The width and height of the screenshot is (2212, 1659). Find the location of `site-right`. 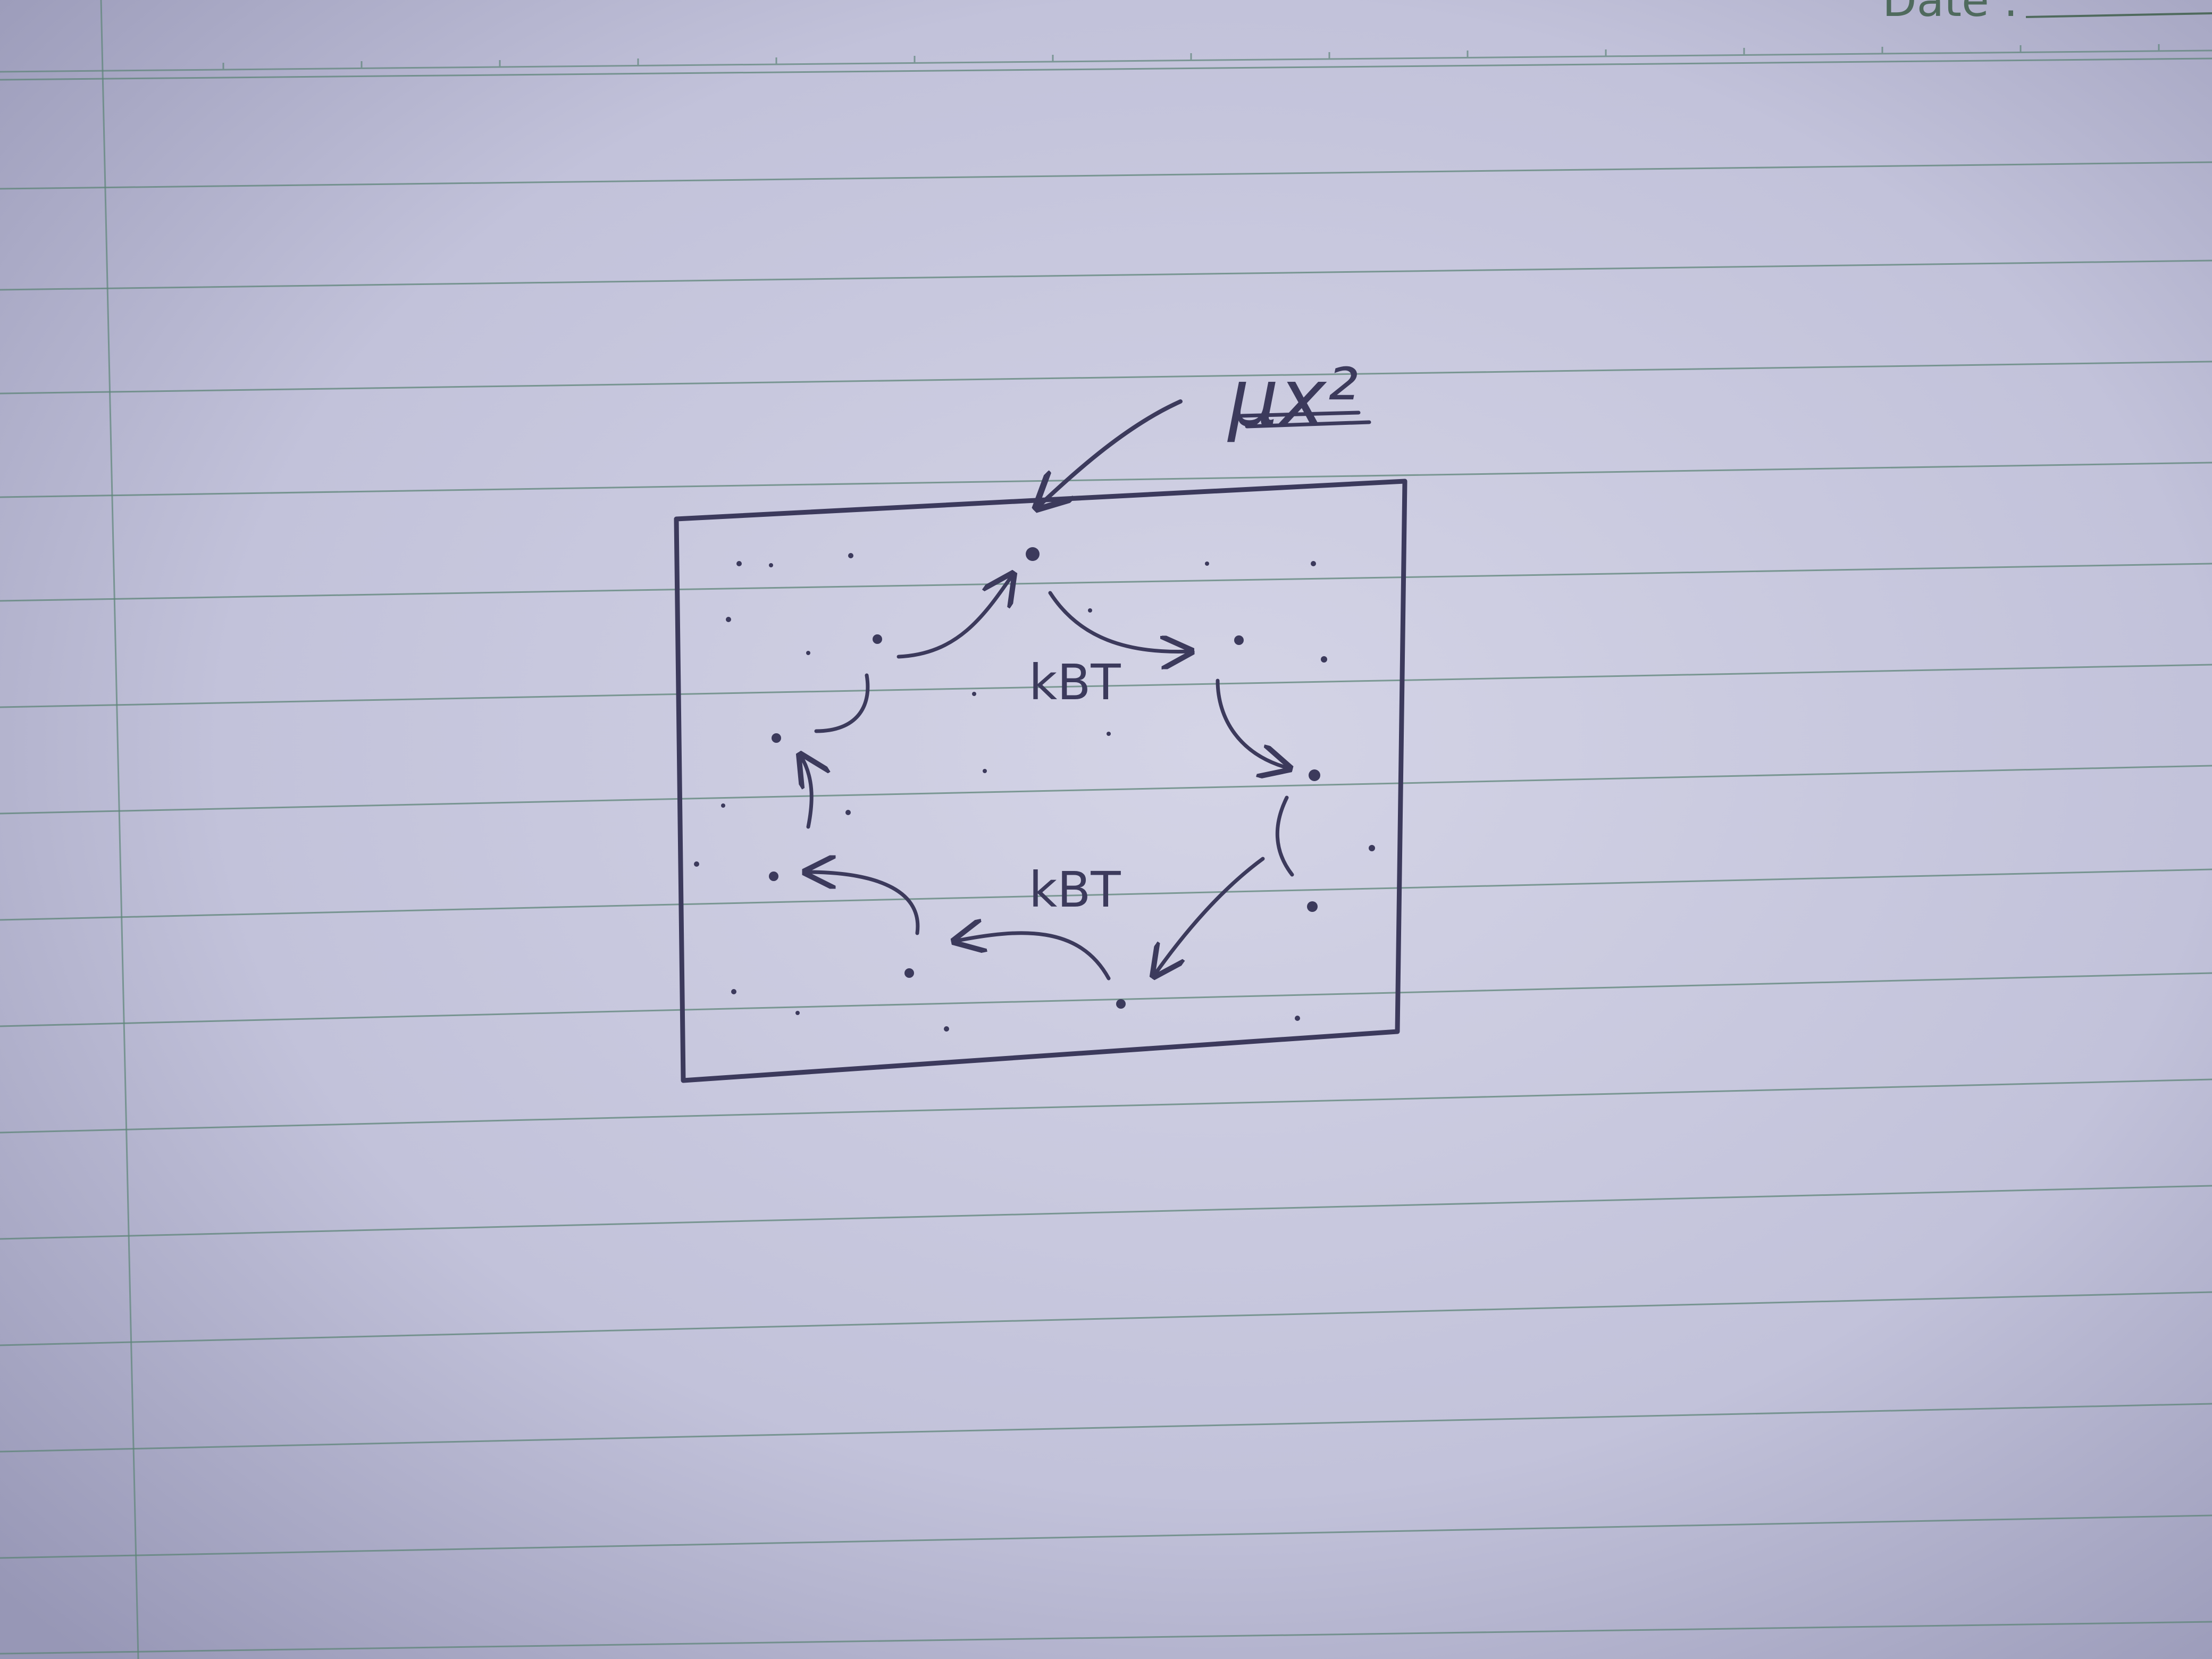

site-right is located at coordinates (1314, 775).